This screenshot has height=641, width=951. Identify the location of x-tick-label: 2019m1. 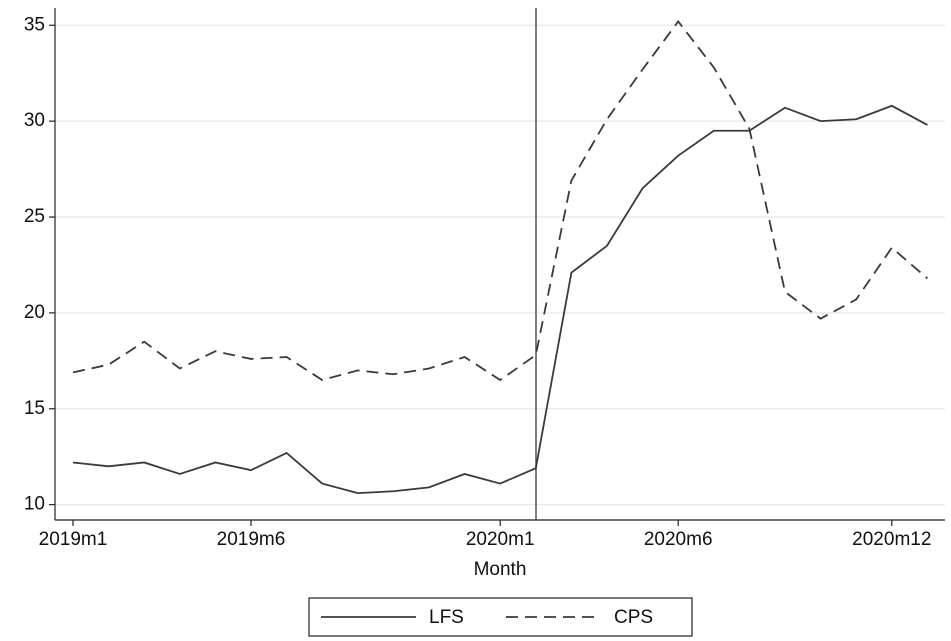
(73, 539).